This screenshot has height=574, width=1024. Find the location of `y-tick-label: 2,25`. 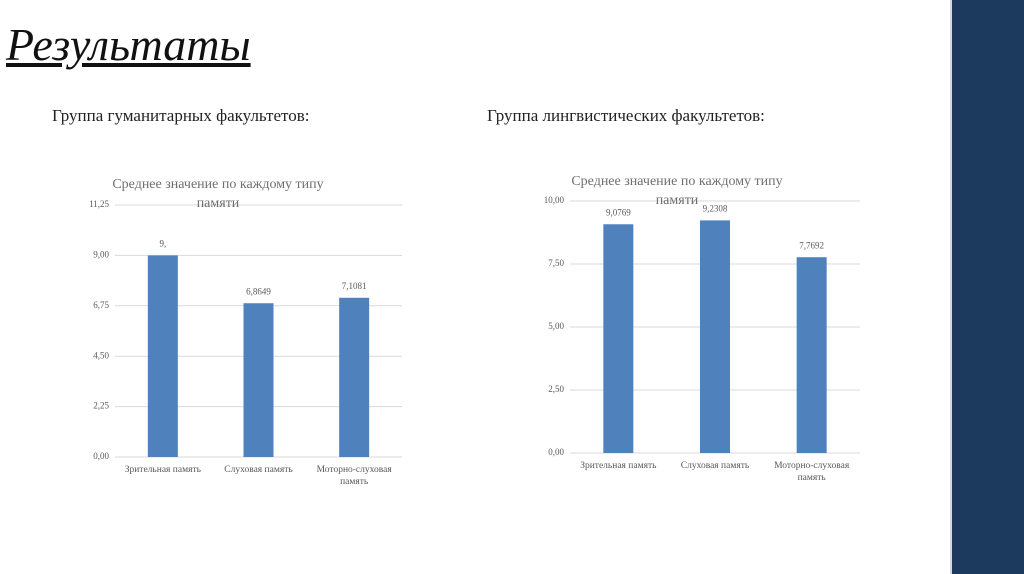

y-tick-label: 2,25 is located at coordinates (101, 406).